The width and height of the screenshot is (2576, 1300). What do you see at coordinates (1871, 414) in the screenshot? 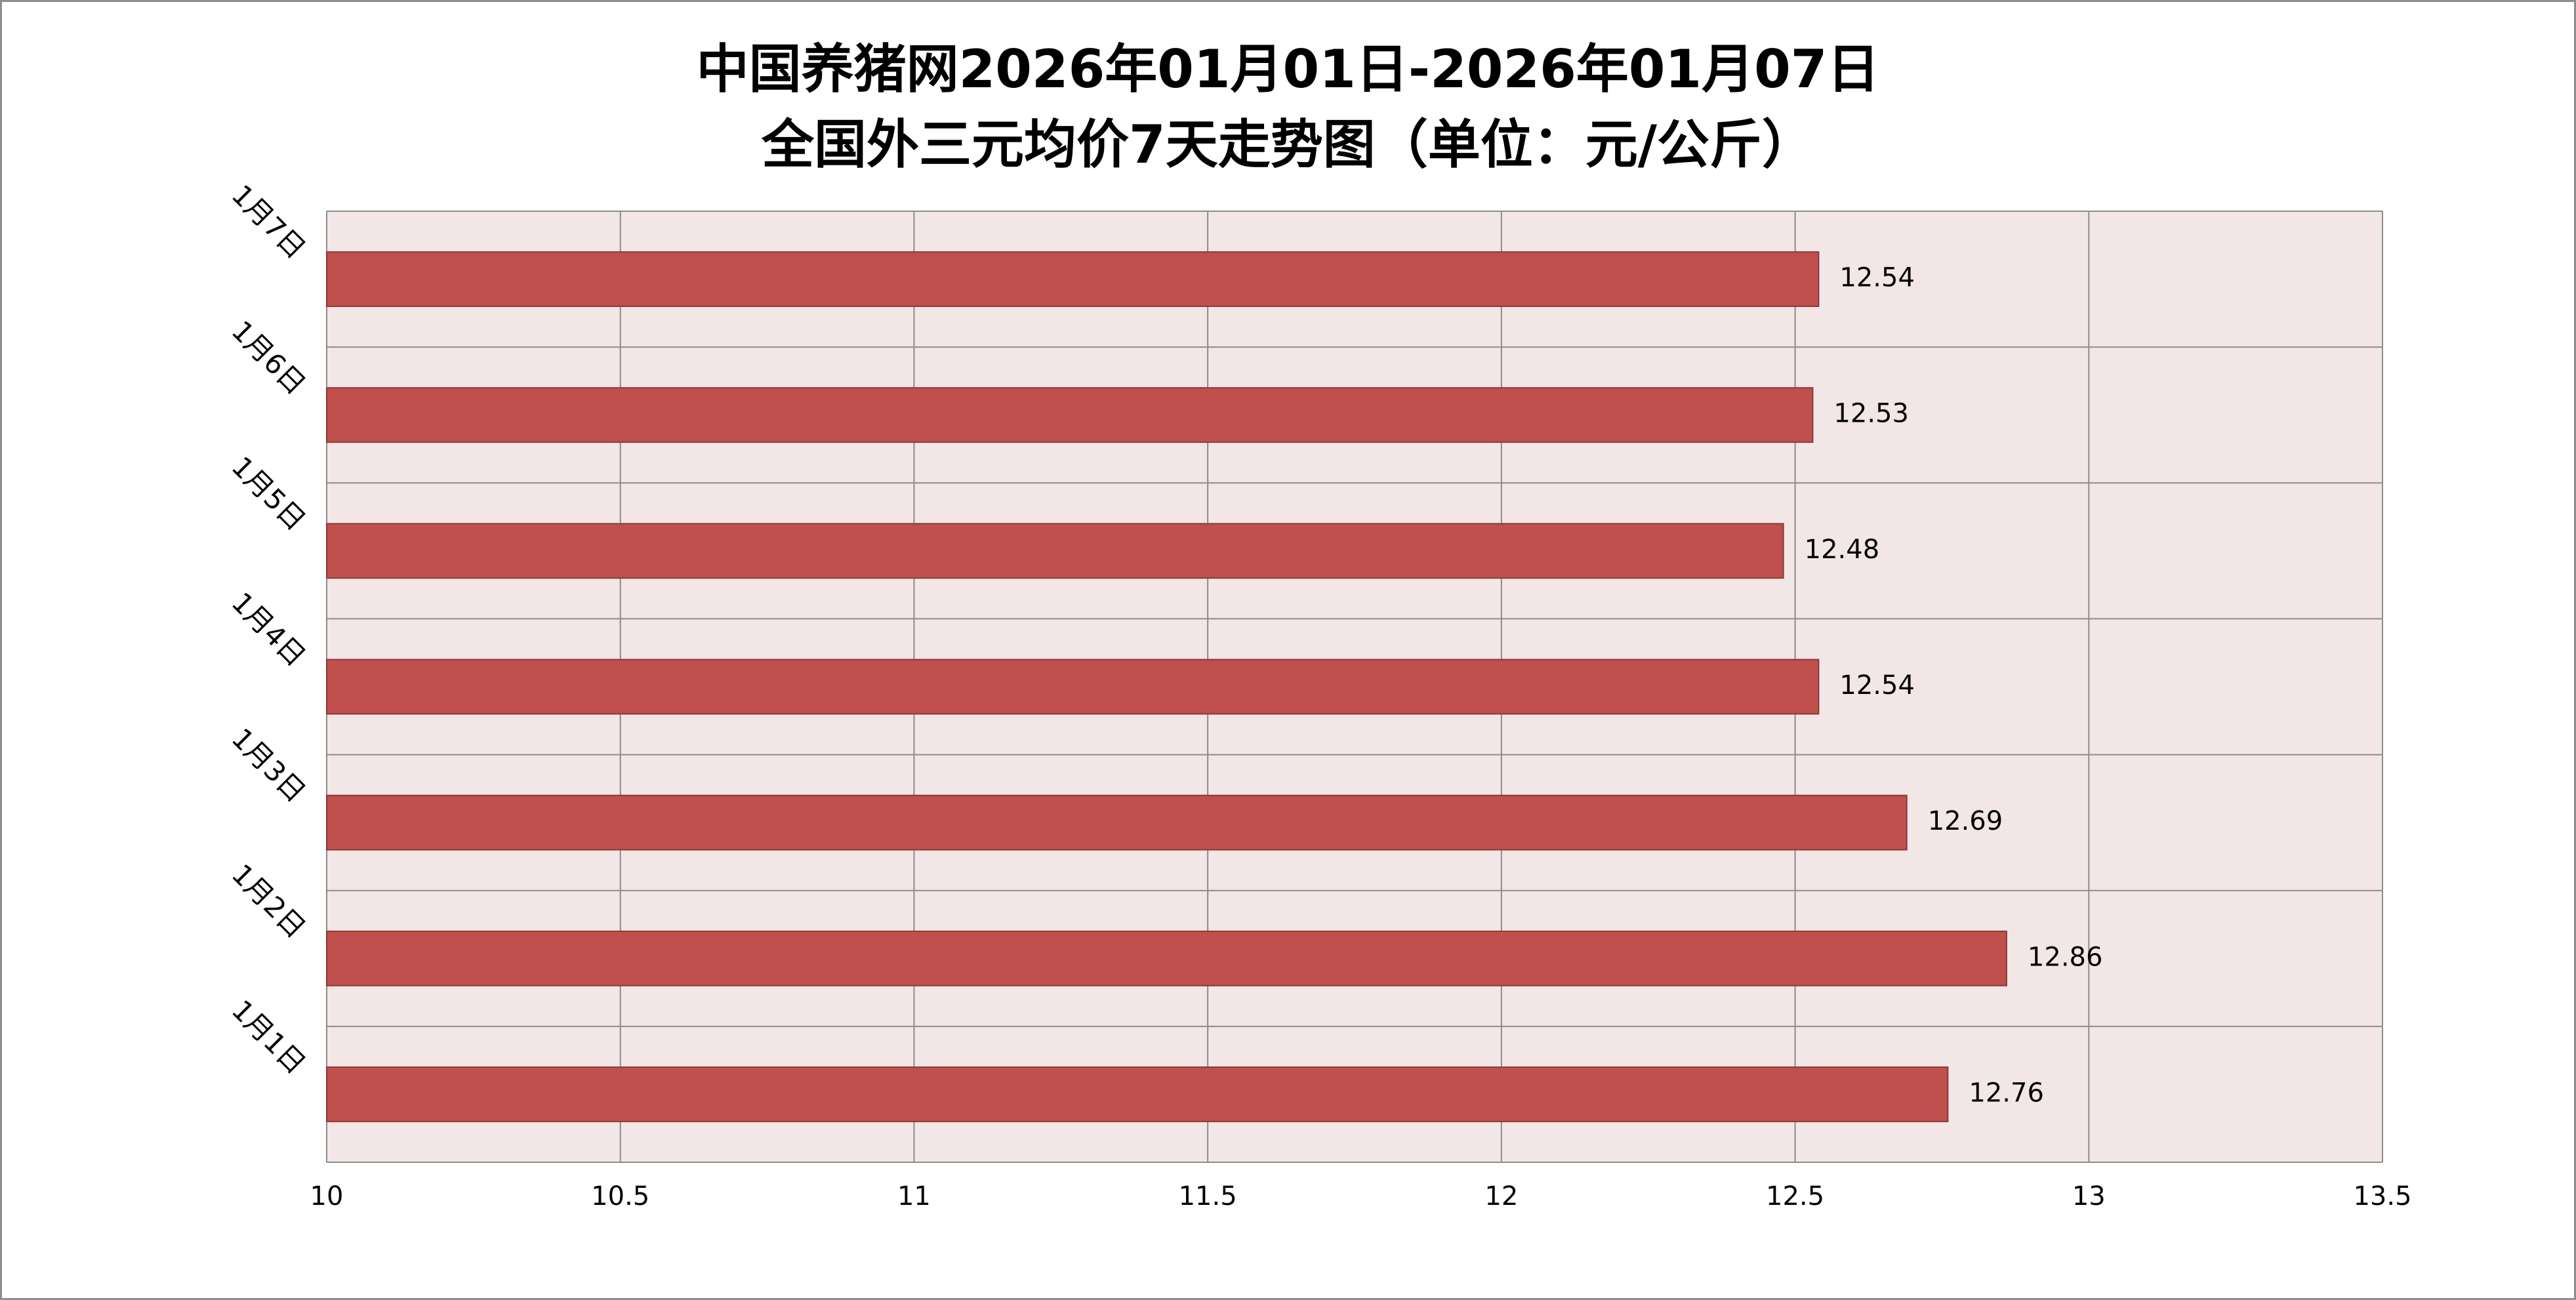
I see `data-label: 12.53` at bounding box center [1871, 414].